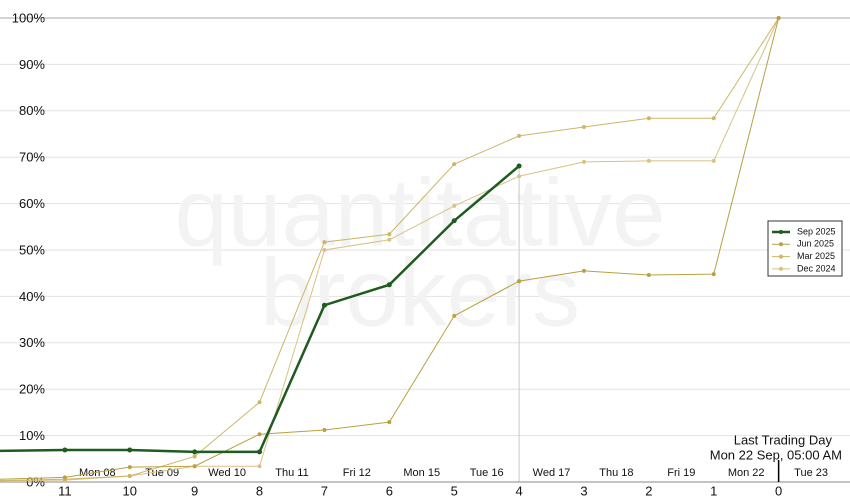 This screenshot has height=500, width=850. What do you see at coordinates (815, 244) in the screenshot?
I see `legend-label: Jun 2025` at bounding box center [815, 244].